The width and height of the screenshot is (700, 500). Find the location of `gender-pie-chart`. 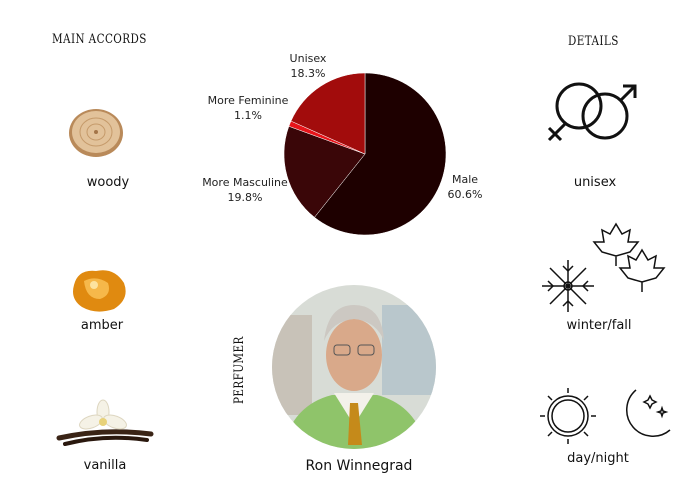

gender-pie-chart is located at coordinates (365, 154).